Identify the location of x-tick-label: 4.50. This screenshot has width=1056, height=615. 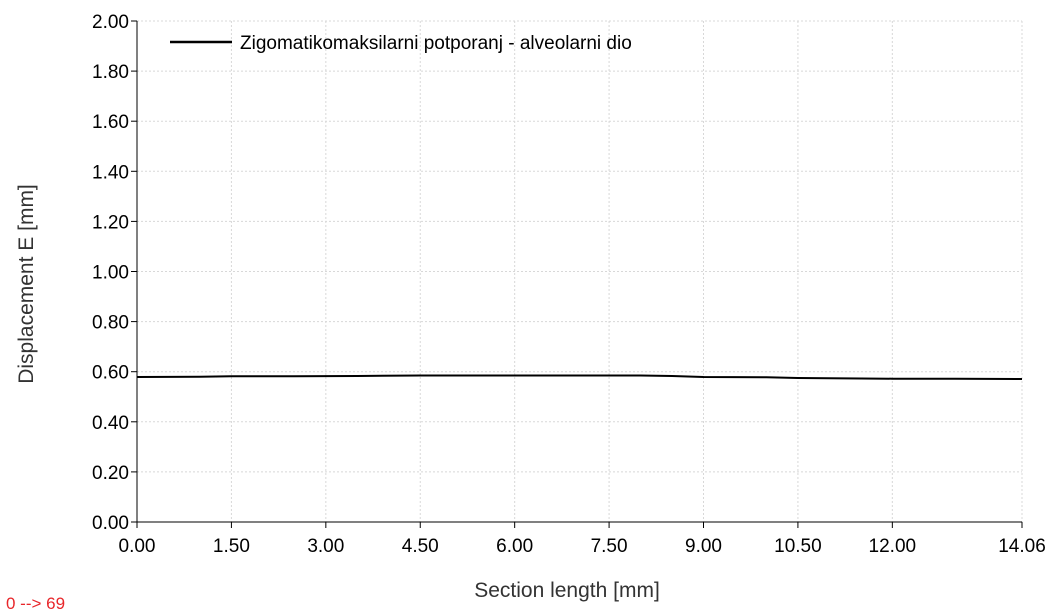
(420, 546).